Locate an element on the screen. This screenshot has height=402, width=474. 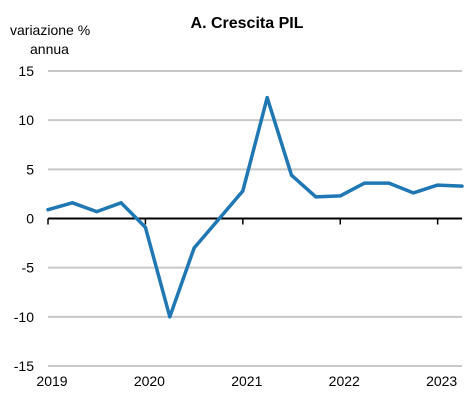
x-tick-label: 2022 is located at coordinates (344, 381).